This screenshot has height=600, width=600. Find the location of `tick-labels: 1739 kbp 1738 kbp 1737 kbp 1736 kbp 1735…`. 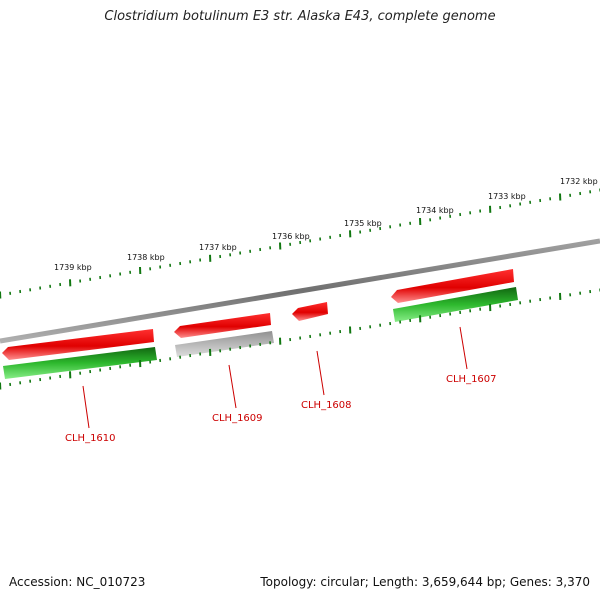

tick-labels: 1739 kbp 1738 kbp 1737 kbp 1736 kbp 1735… is located at coordinates (326, 224).